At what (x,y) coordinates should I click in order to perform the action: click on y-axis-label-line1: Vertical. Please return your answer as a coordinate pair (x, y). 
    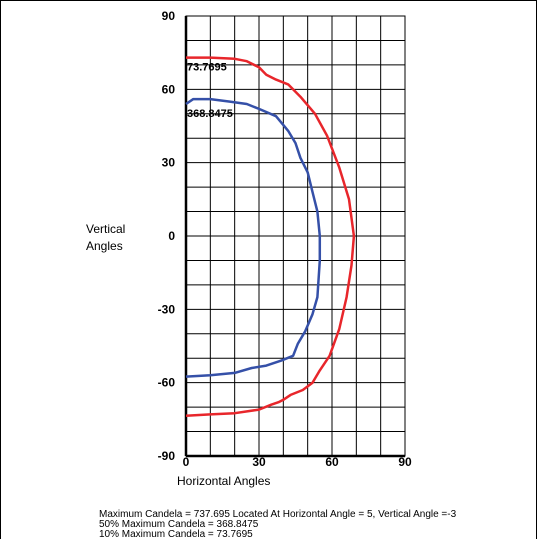
    Looking at the image, I should click on (106, 229).